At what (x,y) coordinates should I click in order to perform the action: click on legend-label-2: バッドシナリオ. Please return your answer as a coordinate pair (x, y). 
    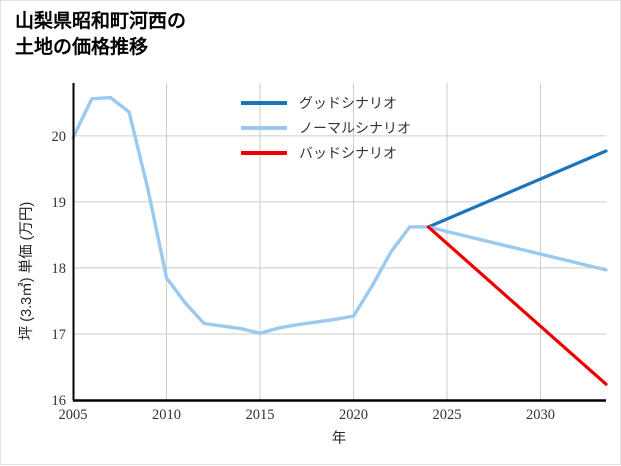
    Looking at the image, I should click on (348, 154).